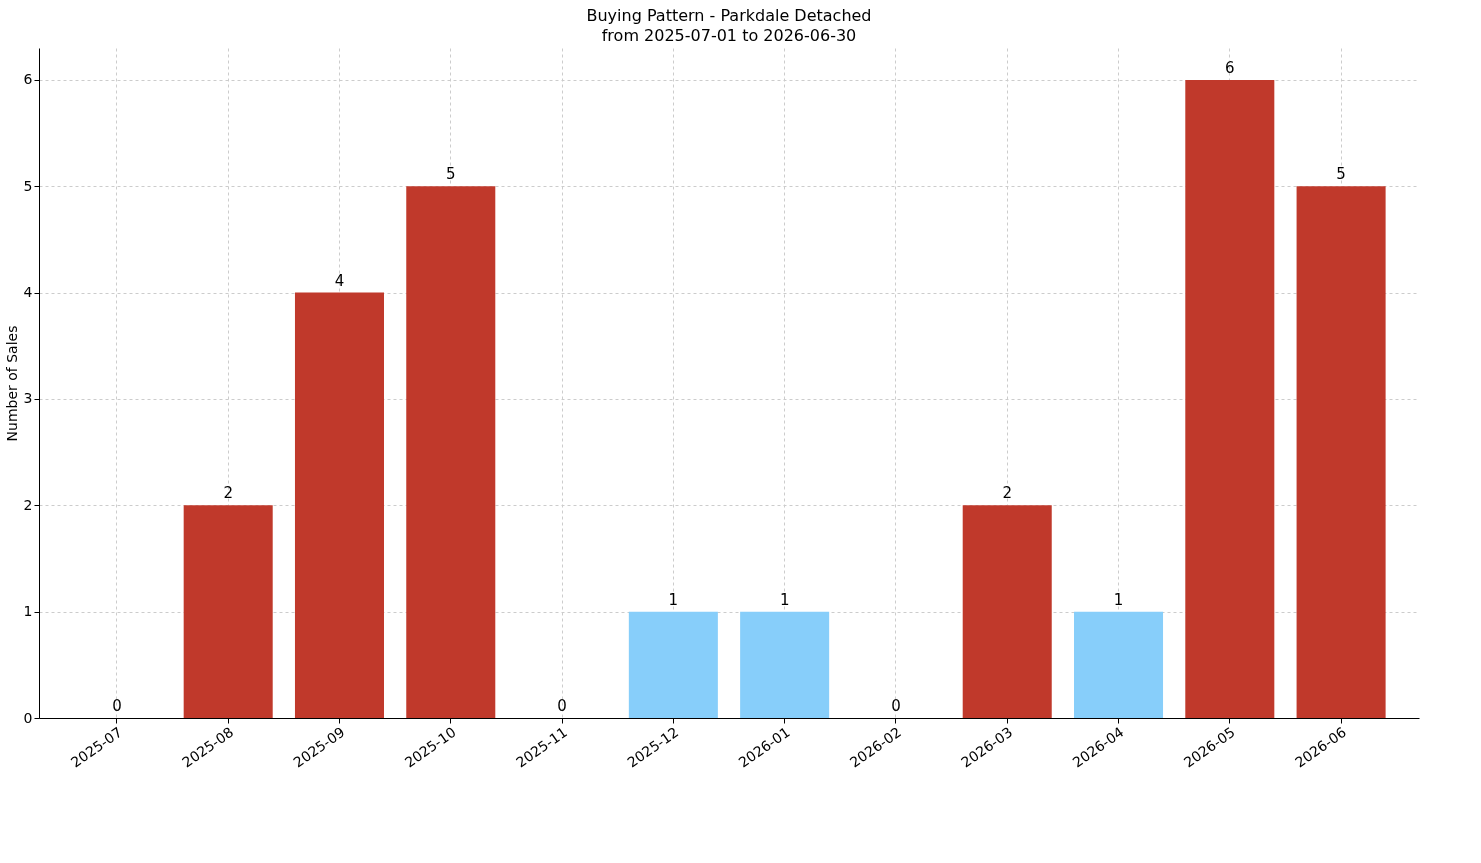 The height and width of the screenshot is (863, 1481). I want to click on y-tick-label: 2, so click(28, 504).